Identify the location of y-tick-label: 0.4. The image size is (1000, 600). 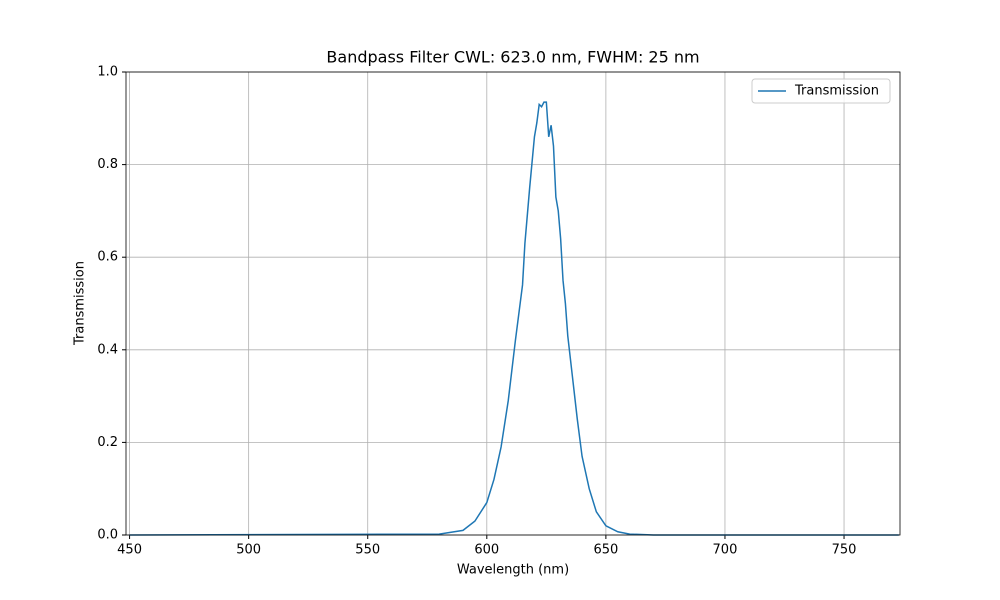
(107, 349).